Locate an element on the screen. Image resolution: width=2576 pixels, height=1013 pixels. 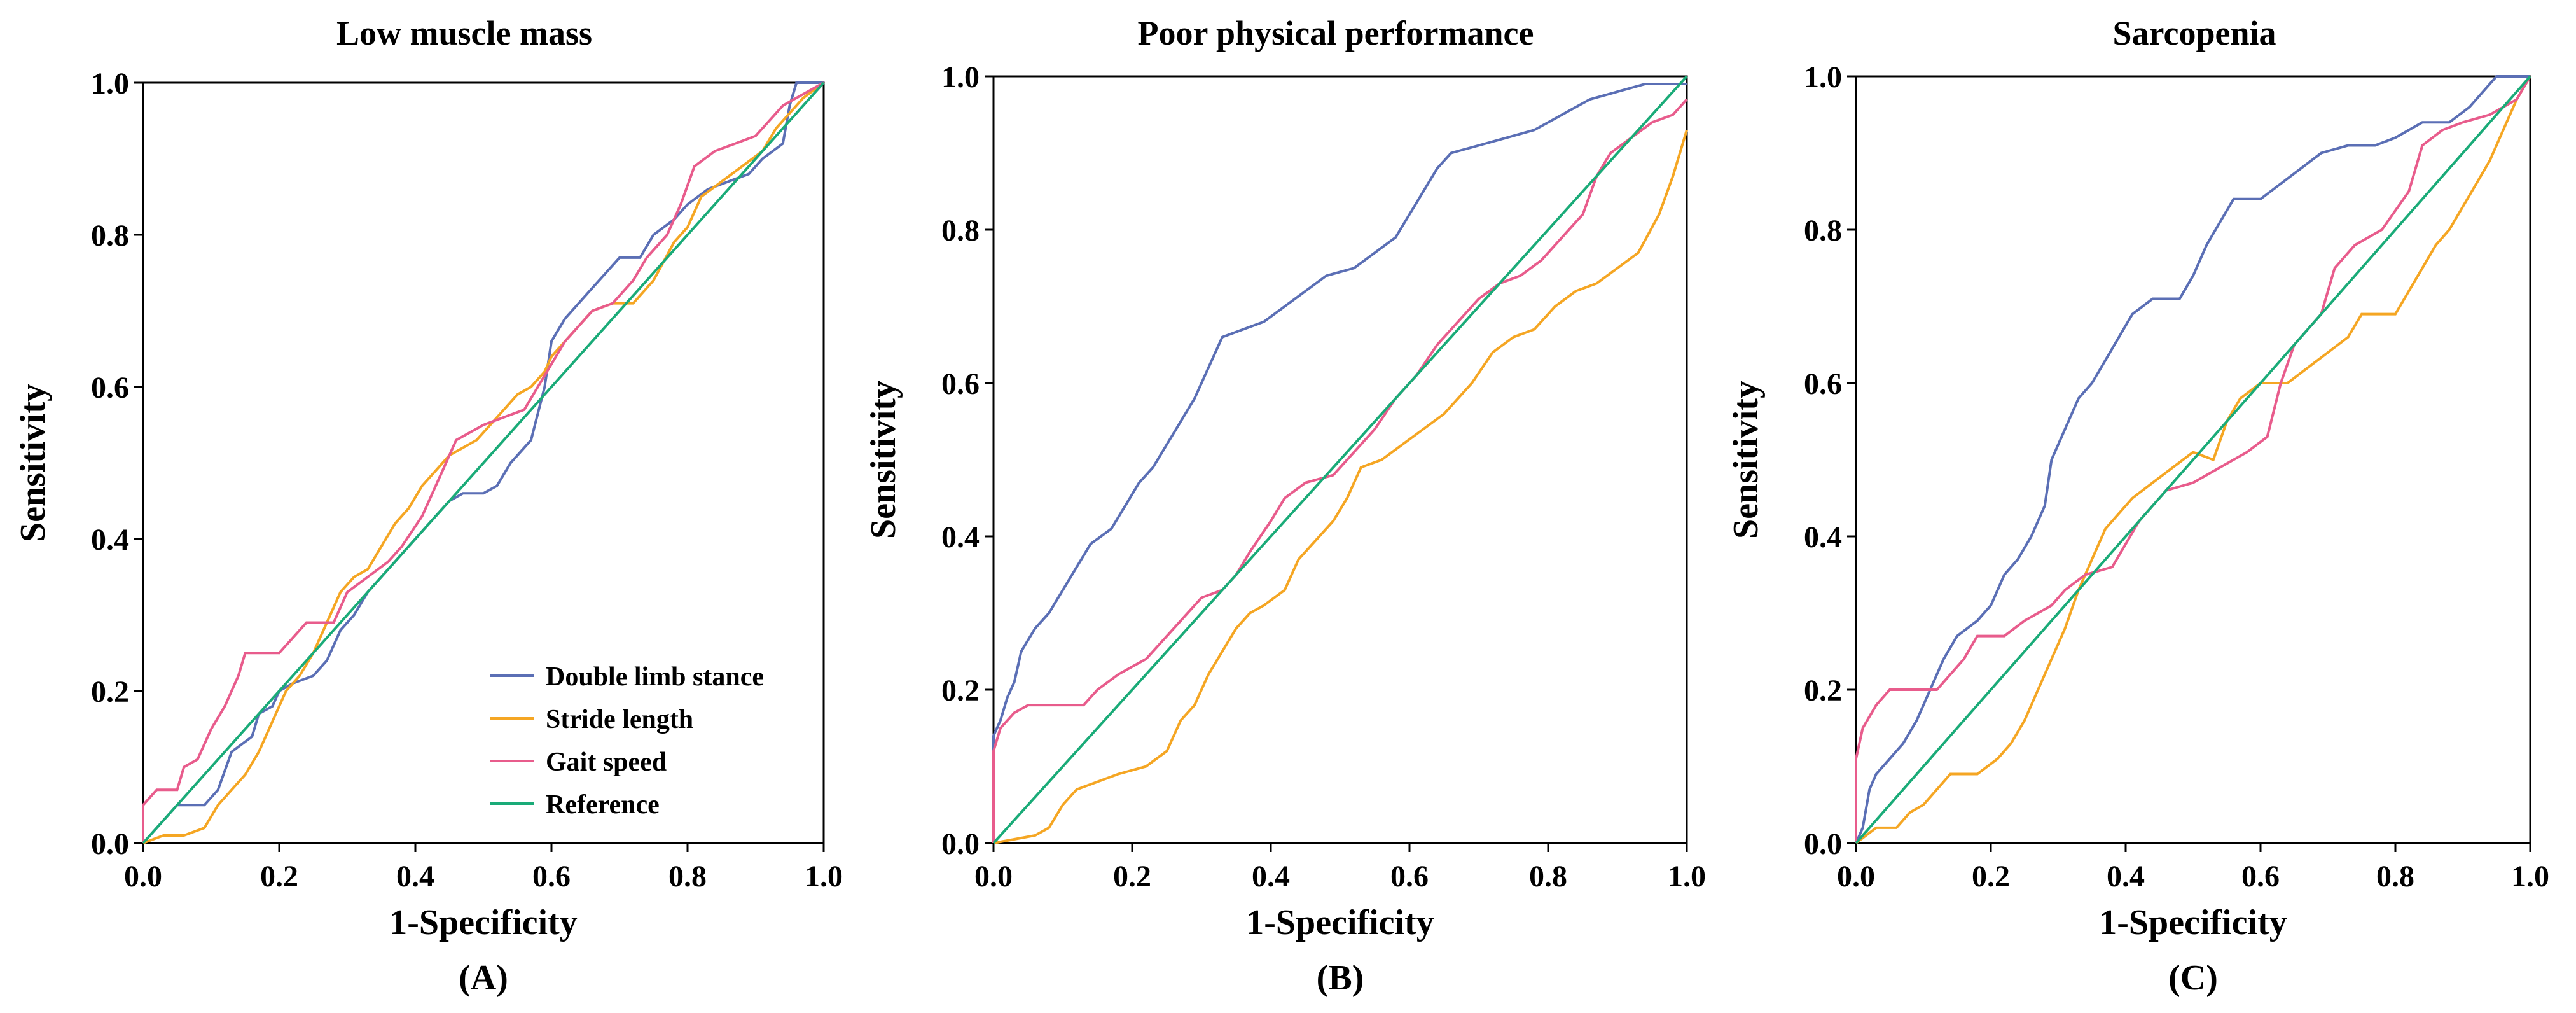
legend-label-gait-speed: Gait speed is located at coordinates (606, 762).